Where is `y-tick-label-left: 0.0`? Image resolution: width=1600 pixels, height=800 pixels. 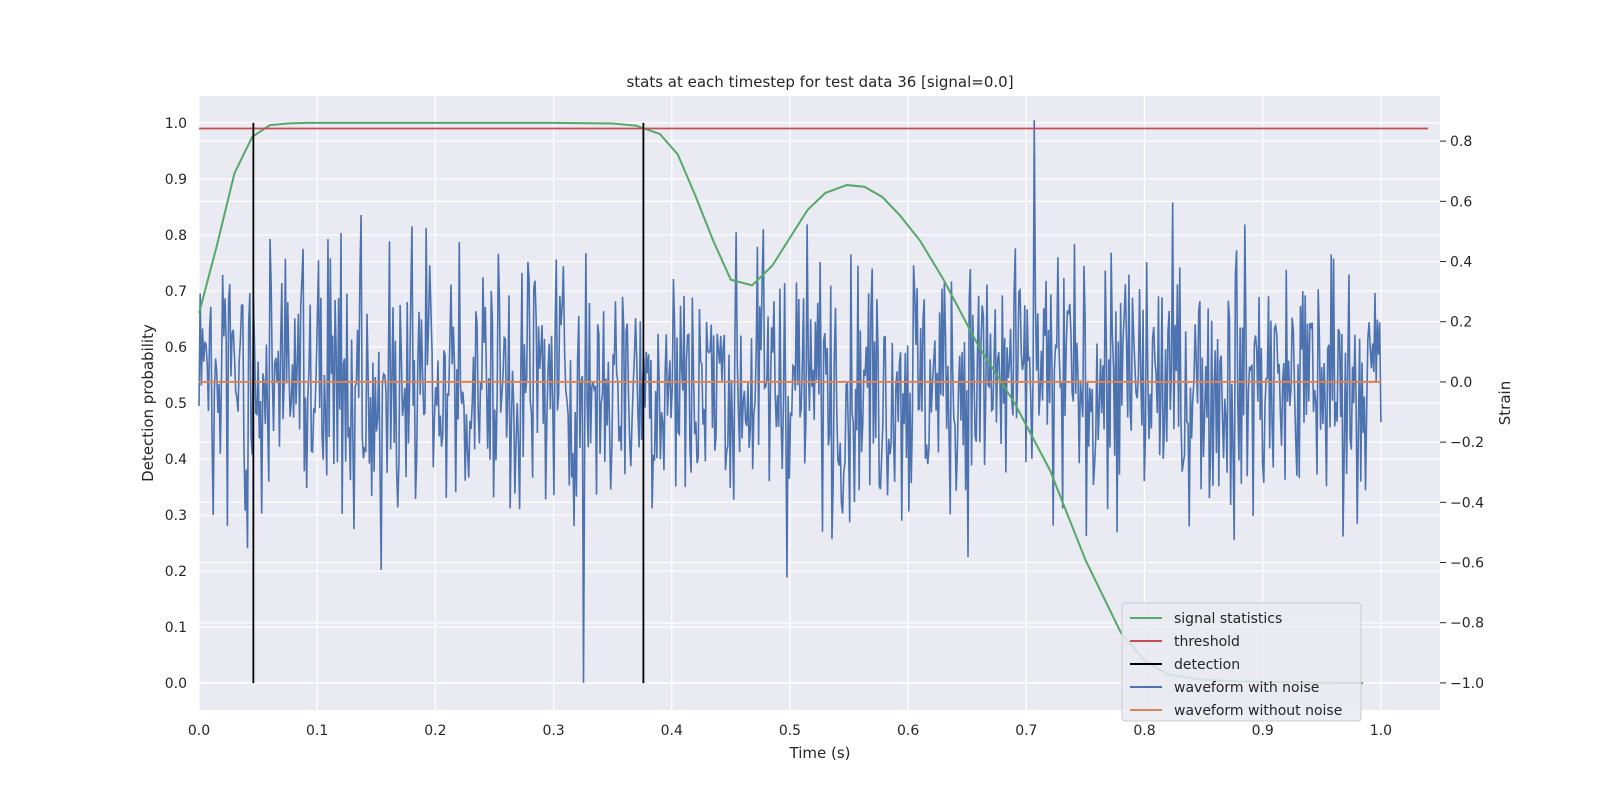 y-tick-label-left: 0.0 is located at coordinates (176, 684).